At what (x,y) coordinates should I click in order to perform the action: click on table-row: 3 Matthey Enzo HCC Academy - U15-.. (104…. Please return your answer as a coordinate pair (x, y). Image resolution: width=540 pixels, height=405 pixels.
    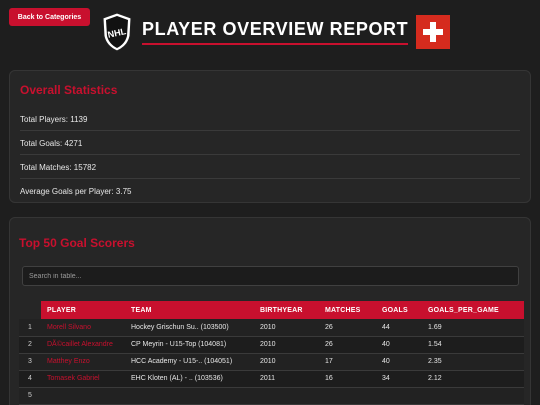
    Looking at the image, I should click on (271, 362).